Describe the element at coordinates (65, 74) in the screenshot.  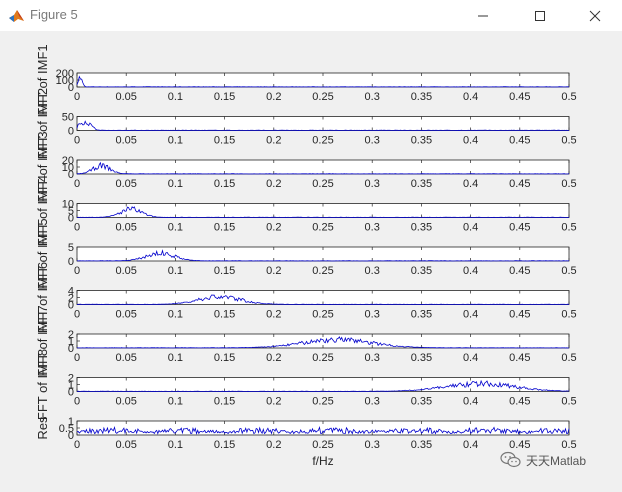
I see `y-tick-label: 200` at that location.